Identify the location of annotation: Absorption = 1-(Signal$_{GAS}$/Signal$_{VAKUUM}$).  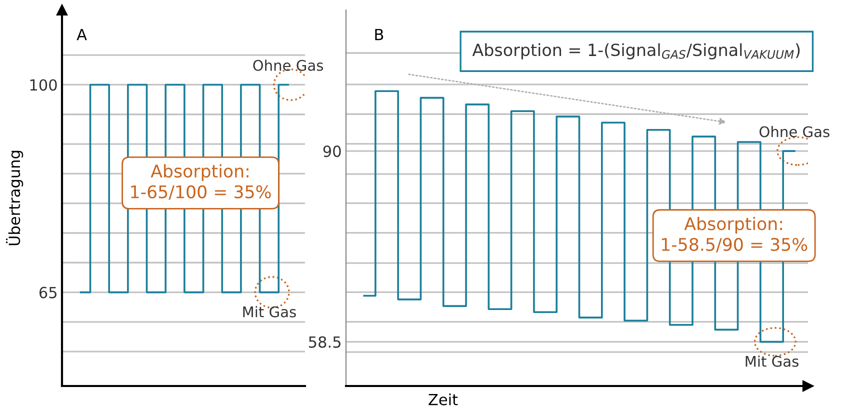
(636, 51).